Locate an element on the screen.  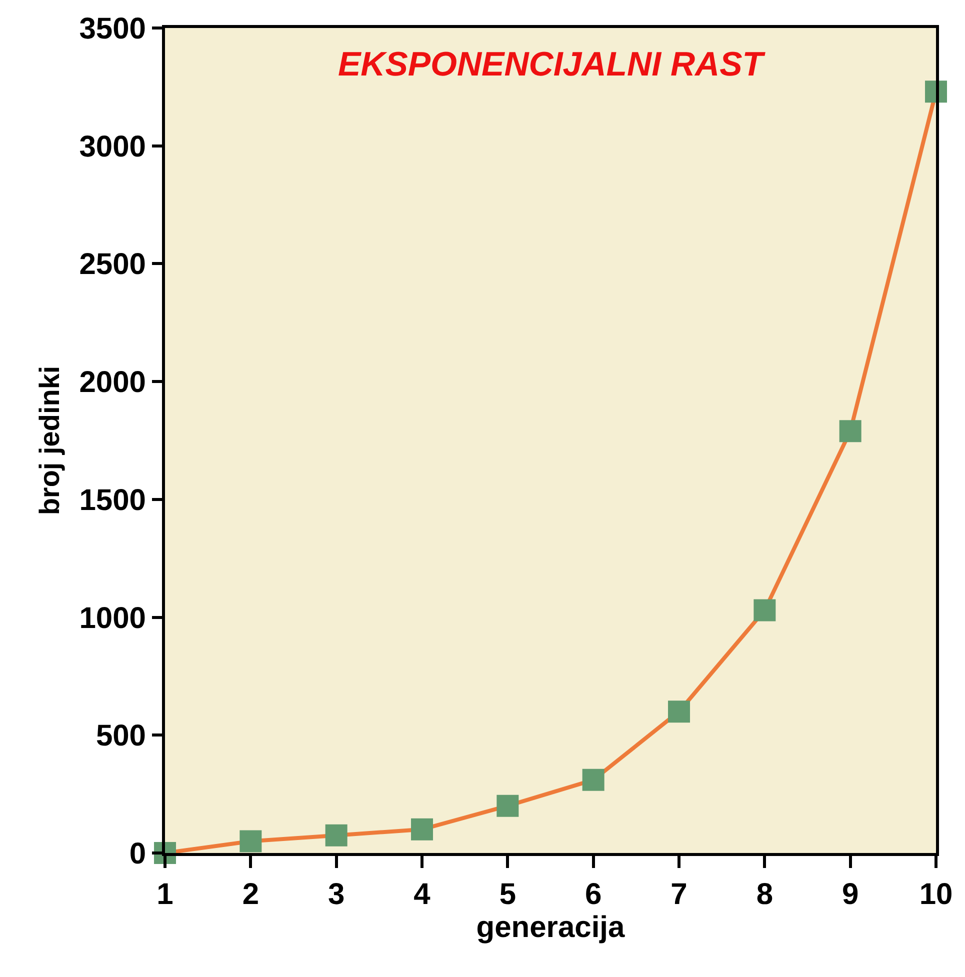
x-tick-label: 6 is located at coordinates (593, 894).